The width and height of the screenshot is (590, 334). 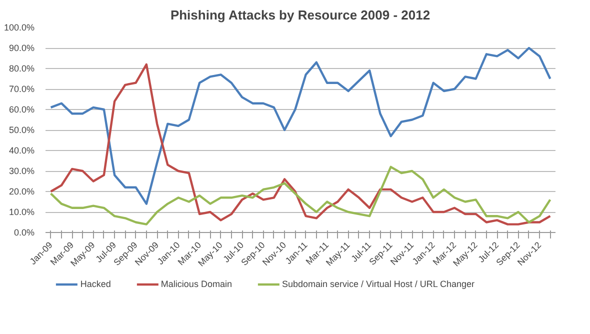 What do you see at coordinates (196, 284) in the screenshot?
I see `legend-label: Malicious Domain` at bounding box center [196, 284].